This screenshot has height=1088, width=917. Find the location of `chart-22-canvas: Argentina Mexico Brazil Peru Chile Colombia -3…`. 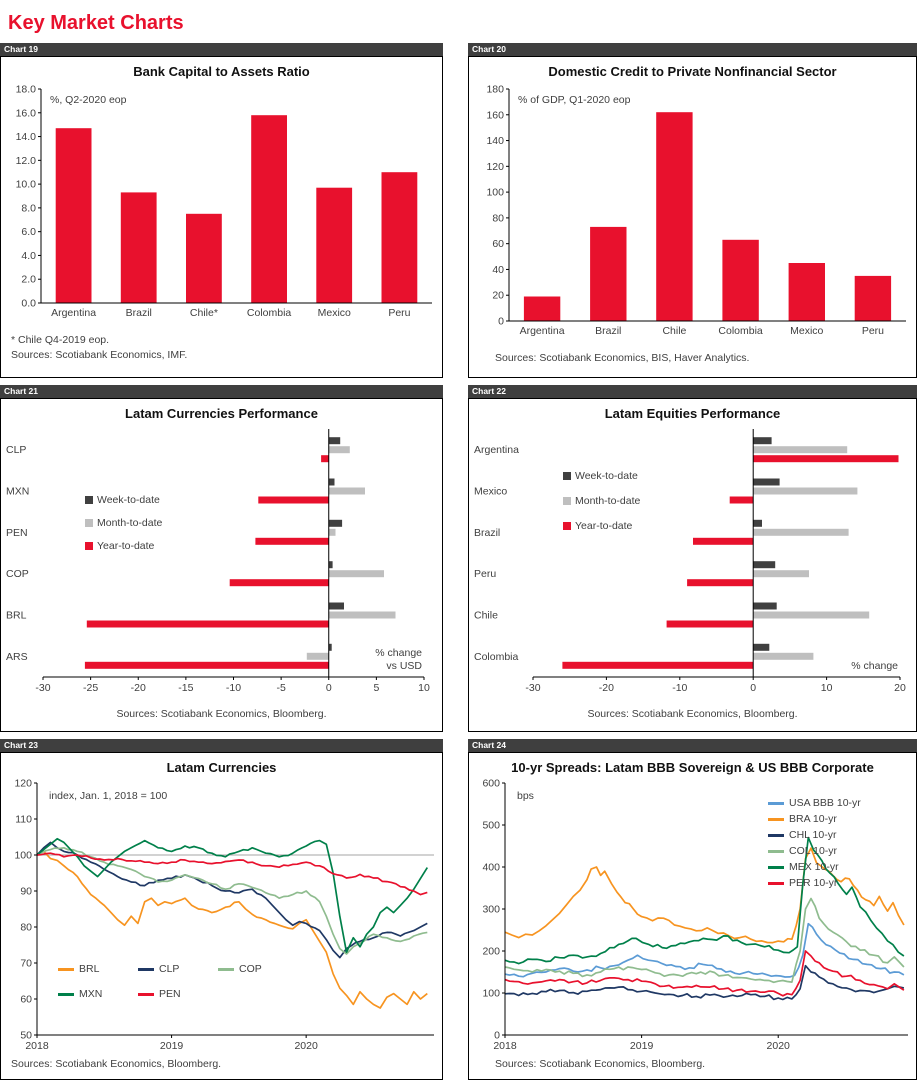

chart-22-canvas: Argentina Mexico Brazil Peru Chile Colombia -3… is located at coordinates (690, 561).